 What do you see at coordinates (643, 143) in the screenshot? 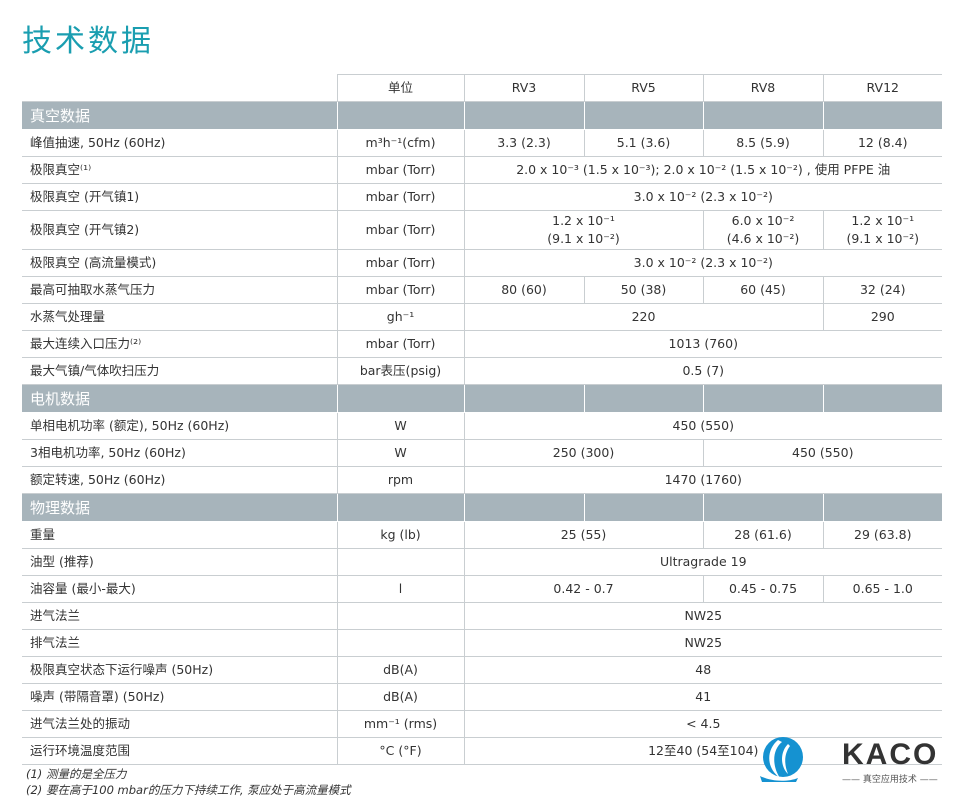
I see `value-cell: 5.1 (3.6)` at bounding box center [643, 143].